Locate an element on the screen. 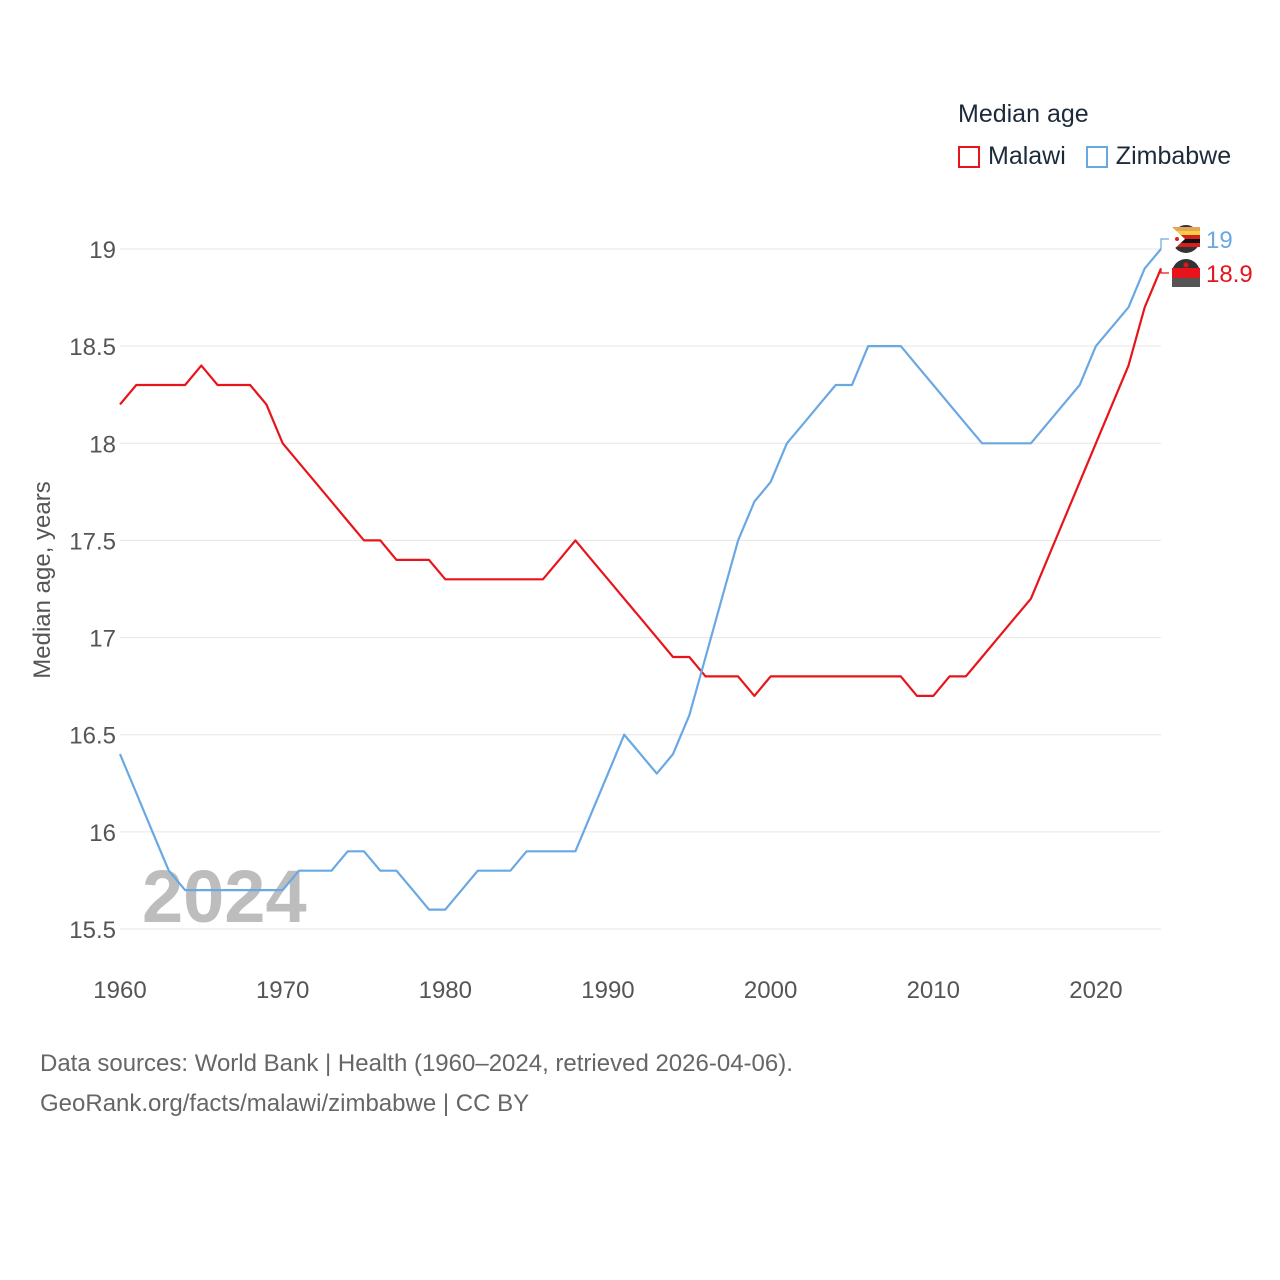  zimbabwe-flag-icon is located at coordinates (1186, 239).